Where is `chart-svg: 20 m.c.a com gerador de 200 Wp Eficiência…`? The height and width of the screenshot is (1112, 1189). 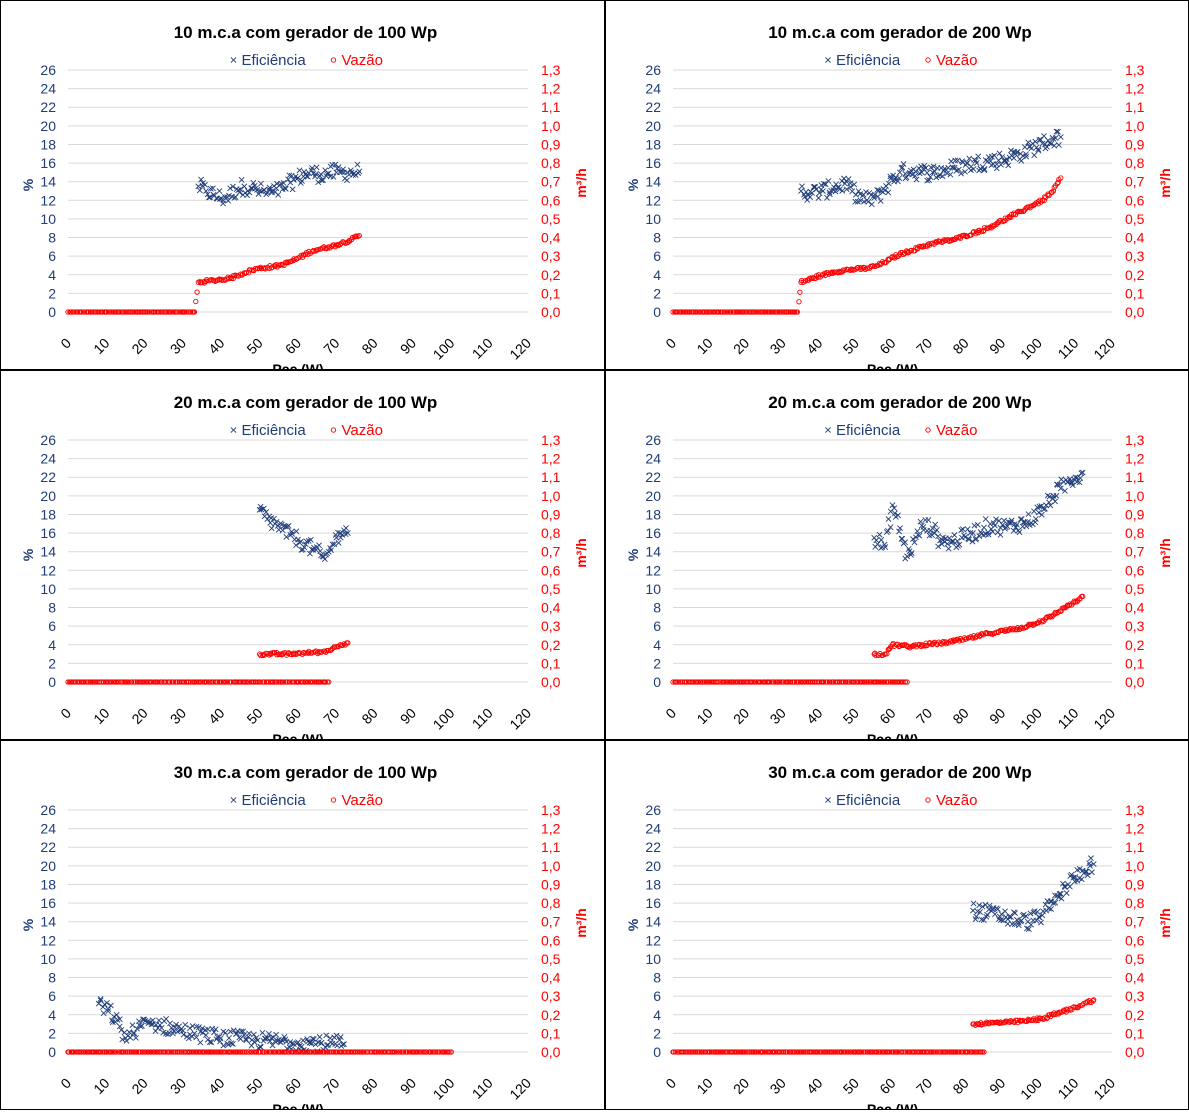
chart-svg: 20 m.c.a com gerador de 200 Wp Eficiência… is located at coordinates (899, 566).